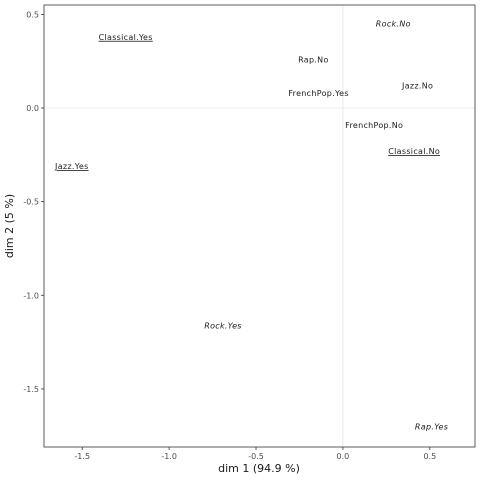 The width and height of the screenshot is (480, 480). Describe the element at coordinates (431, 426) in the screenshot. I see `point-label: Rap.Yes` at that location.